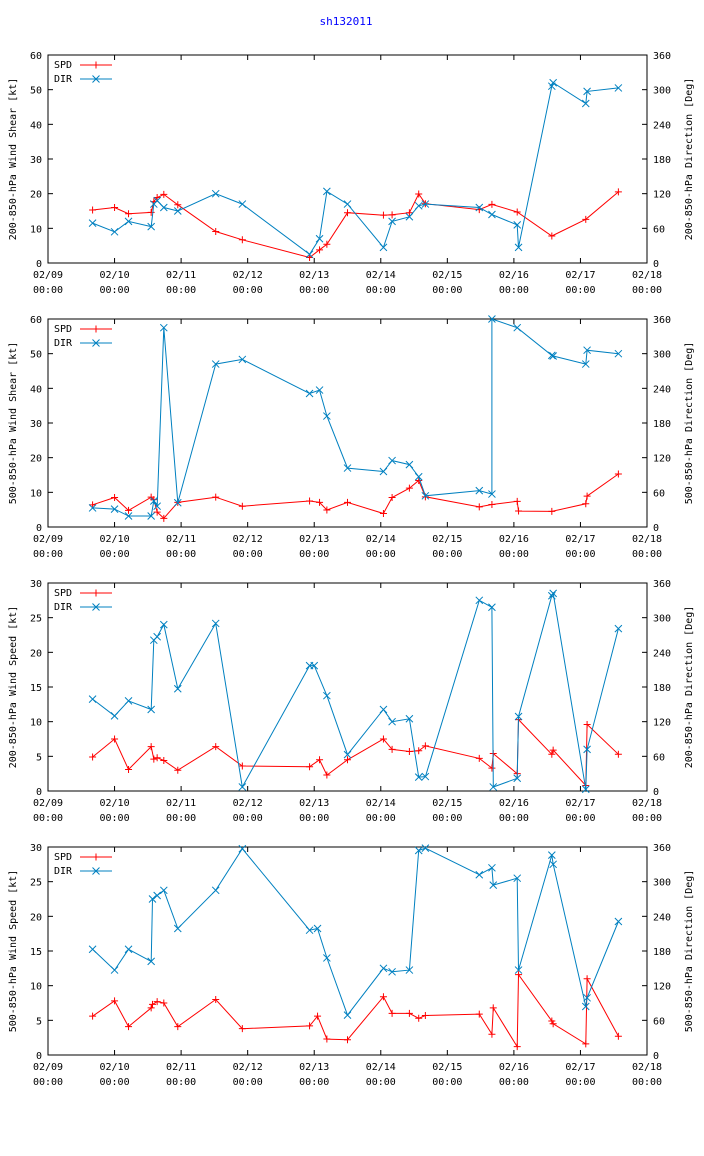 The image size is (704, 1156). Describe the element at coordinates (689, 159) in the screenshot. I see `y2-axis-label: 200-850-hPa Direction [Deg]` at that location.